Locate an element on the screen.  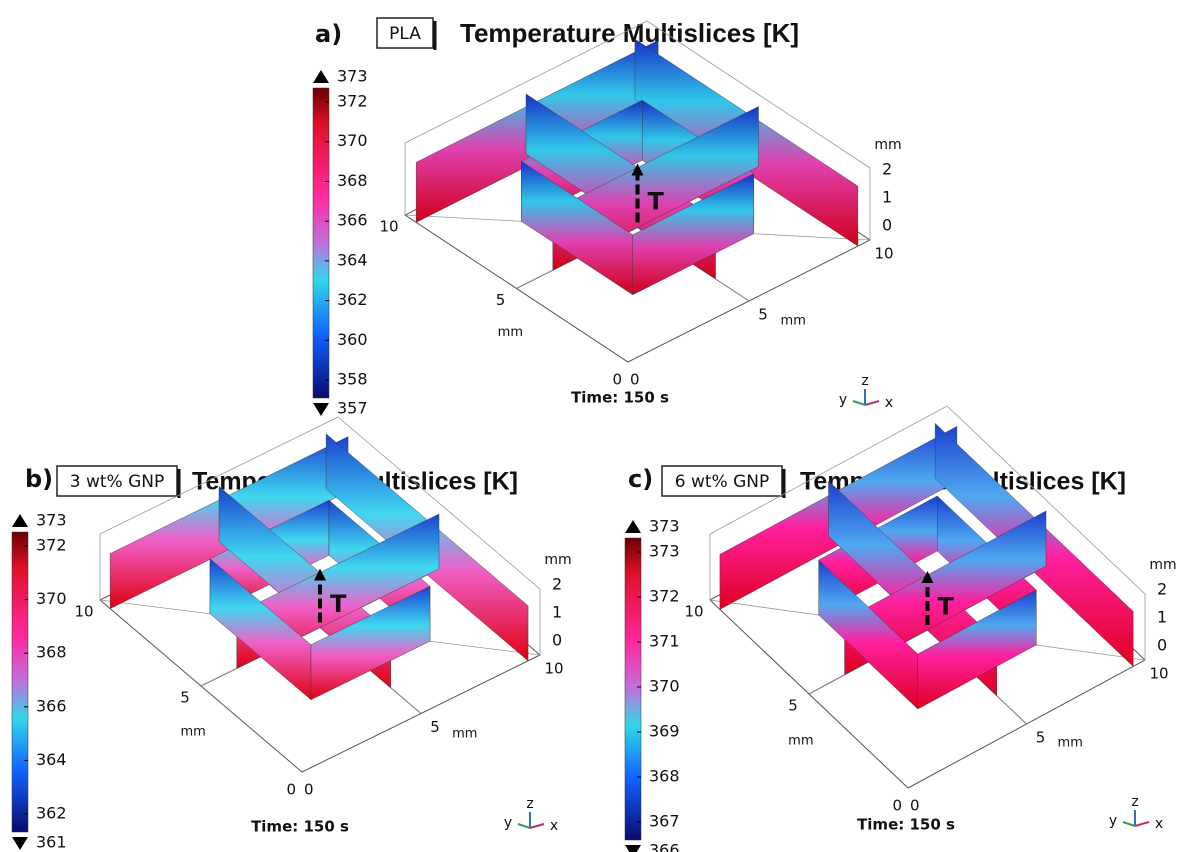
y-tick-label: 0 is located at coordinates (291, 790).